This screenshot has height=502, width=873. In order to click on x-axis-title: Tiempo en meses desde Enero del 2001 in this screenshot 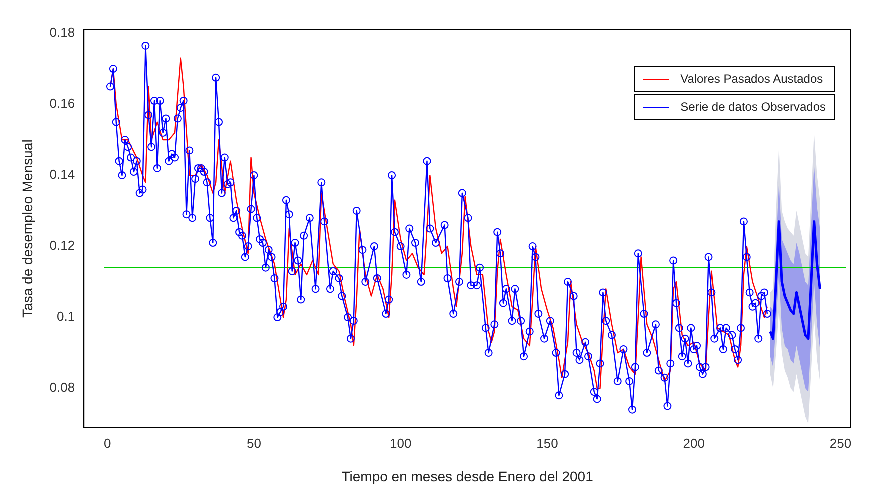, I will do `click(468, 476)`.